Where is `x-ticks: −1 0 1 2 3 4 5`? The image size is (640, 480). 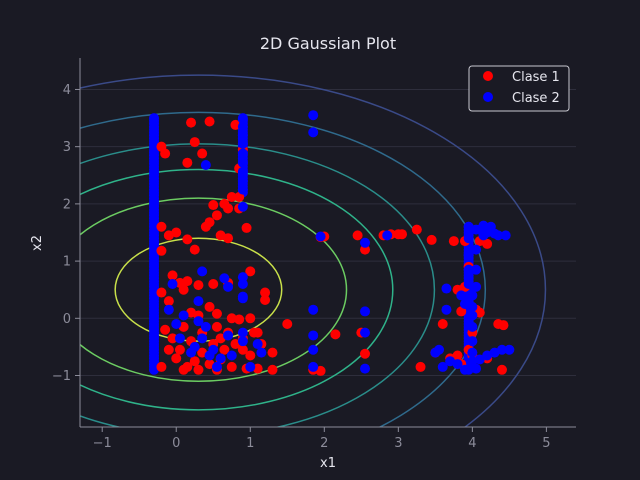 x-ticks: −1 0 1 2 3 4 5 is located at coordinates (322, 439).